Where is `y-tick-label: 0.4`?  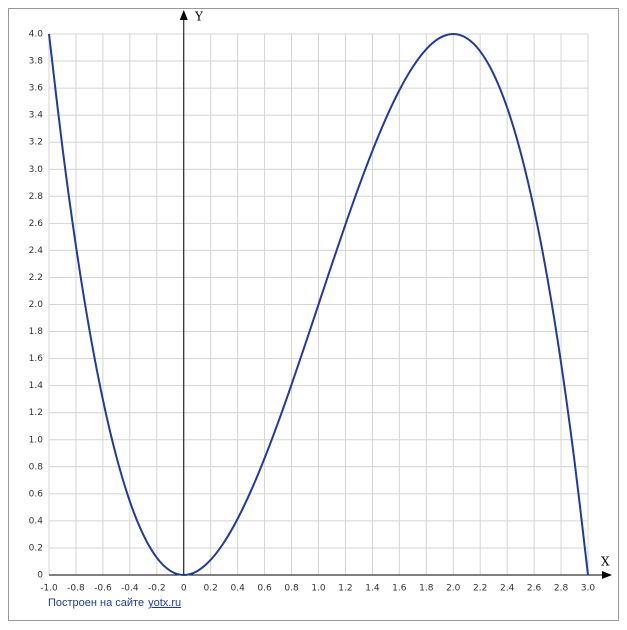
y-tick-label: 0.4 is located at coordinates (36, 521).